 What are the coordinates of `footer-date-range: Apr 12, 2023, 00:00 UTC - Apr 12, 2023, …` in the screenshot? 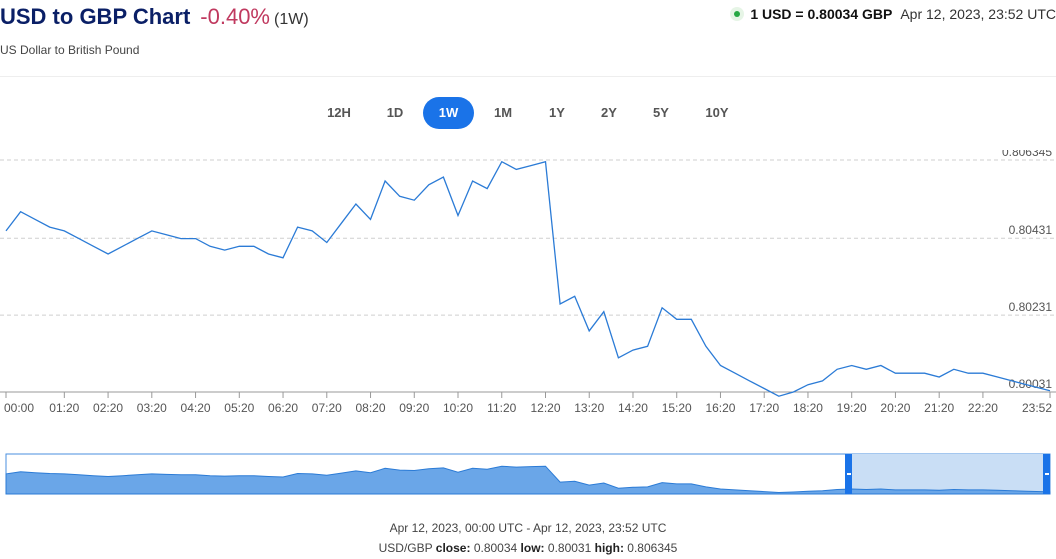 It's located at (528, 528).